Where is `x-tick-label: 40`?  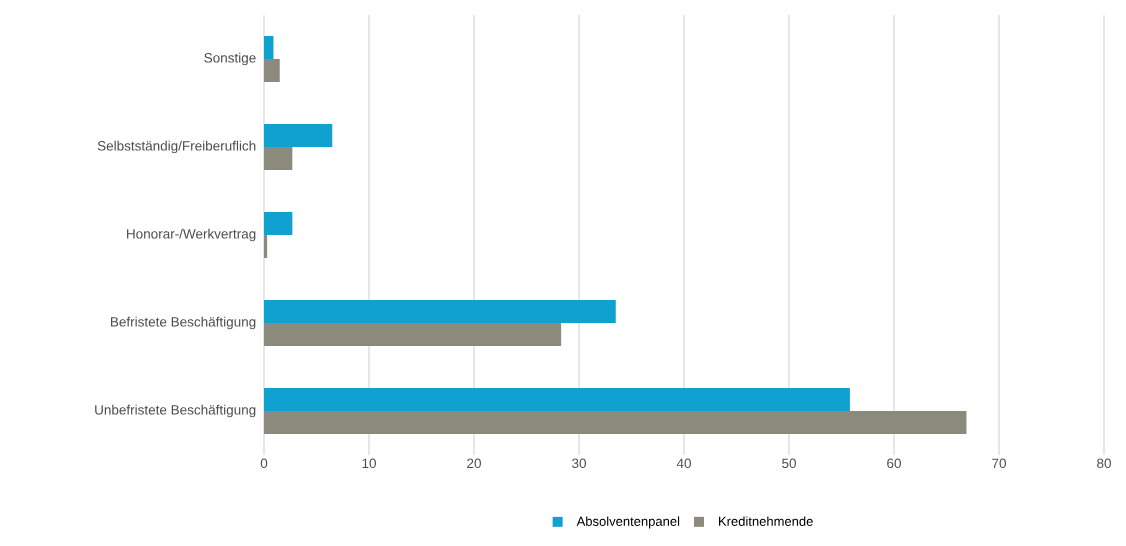
x-tick-label: 40 is located at coordinates (683, 463).